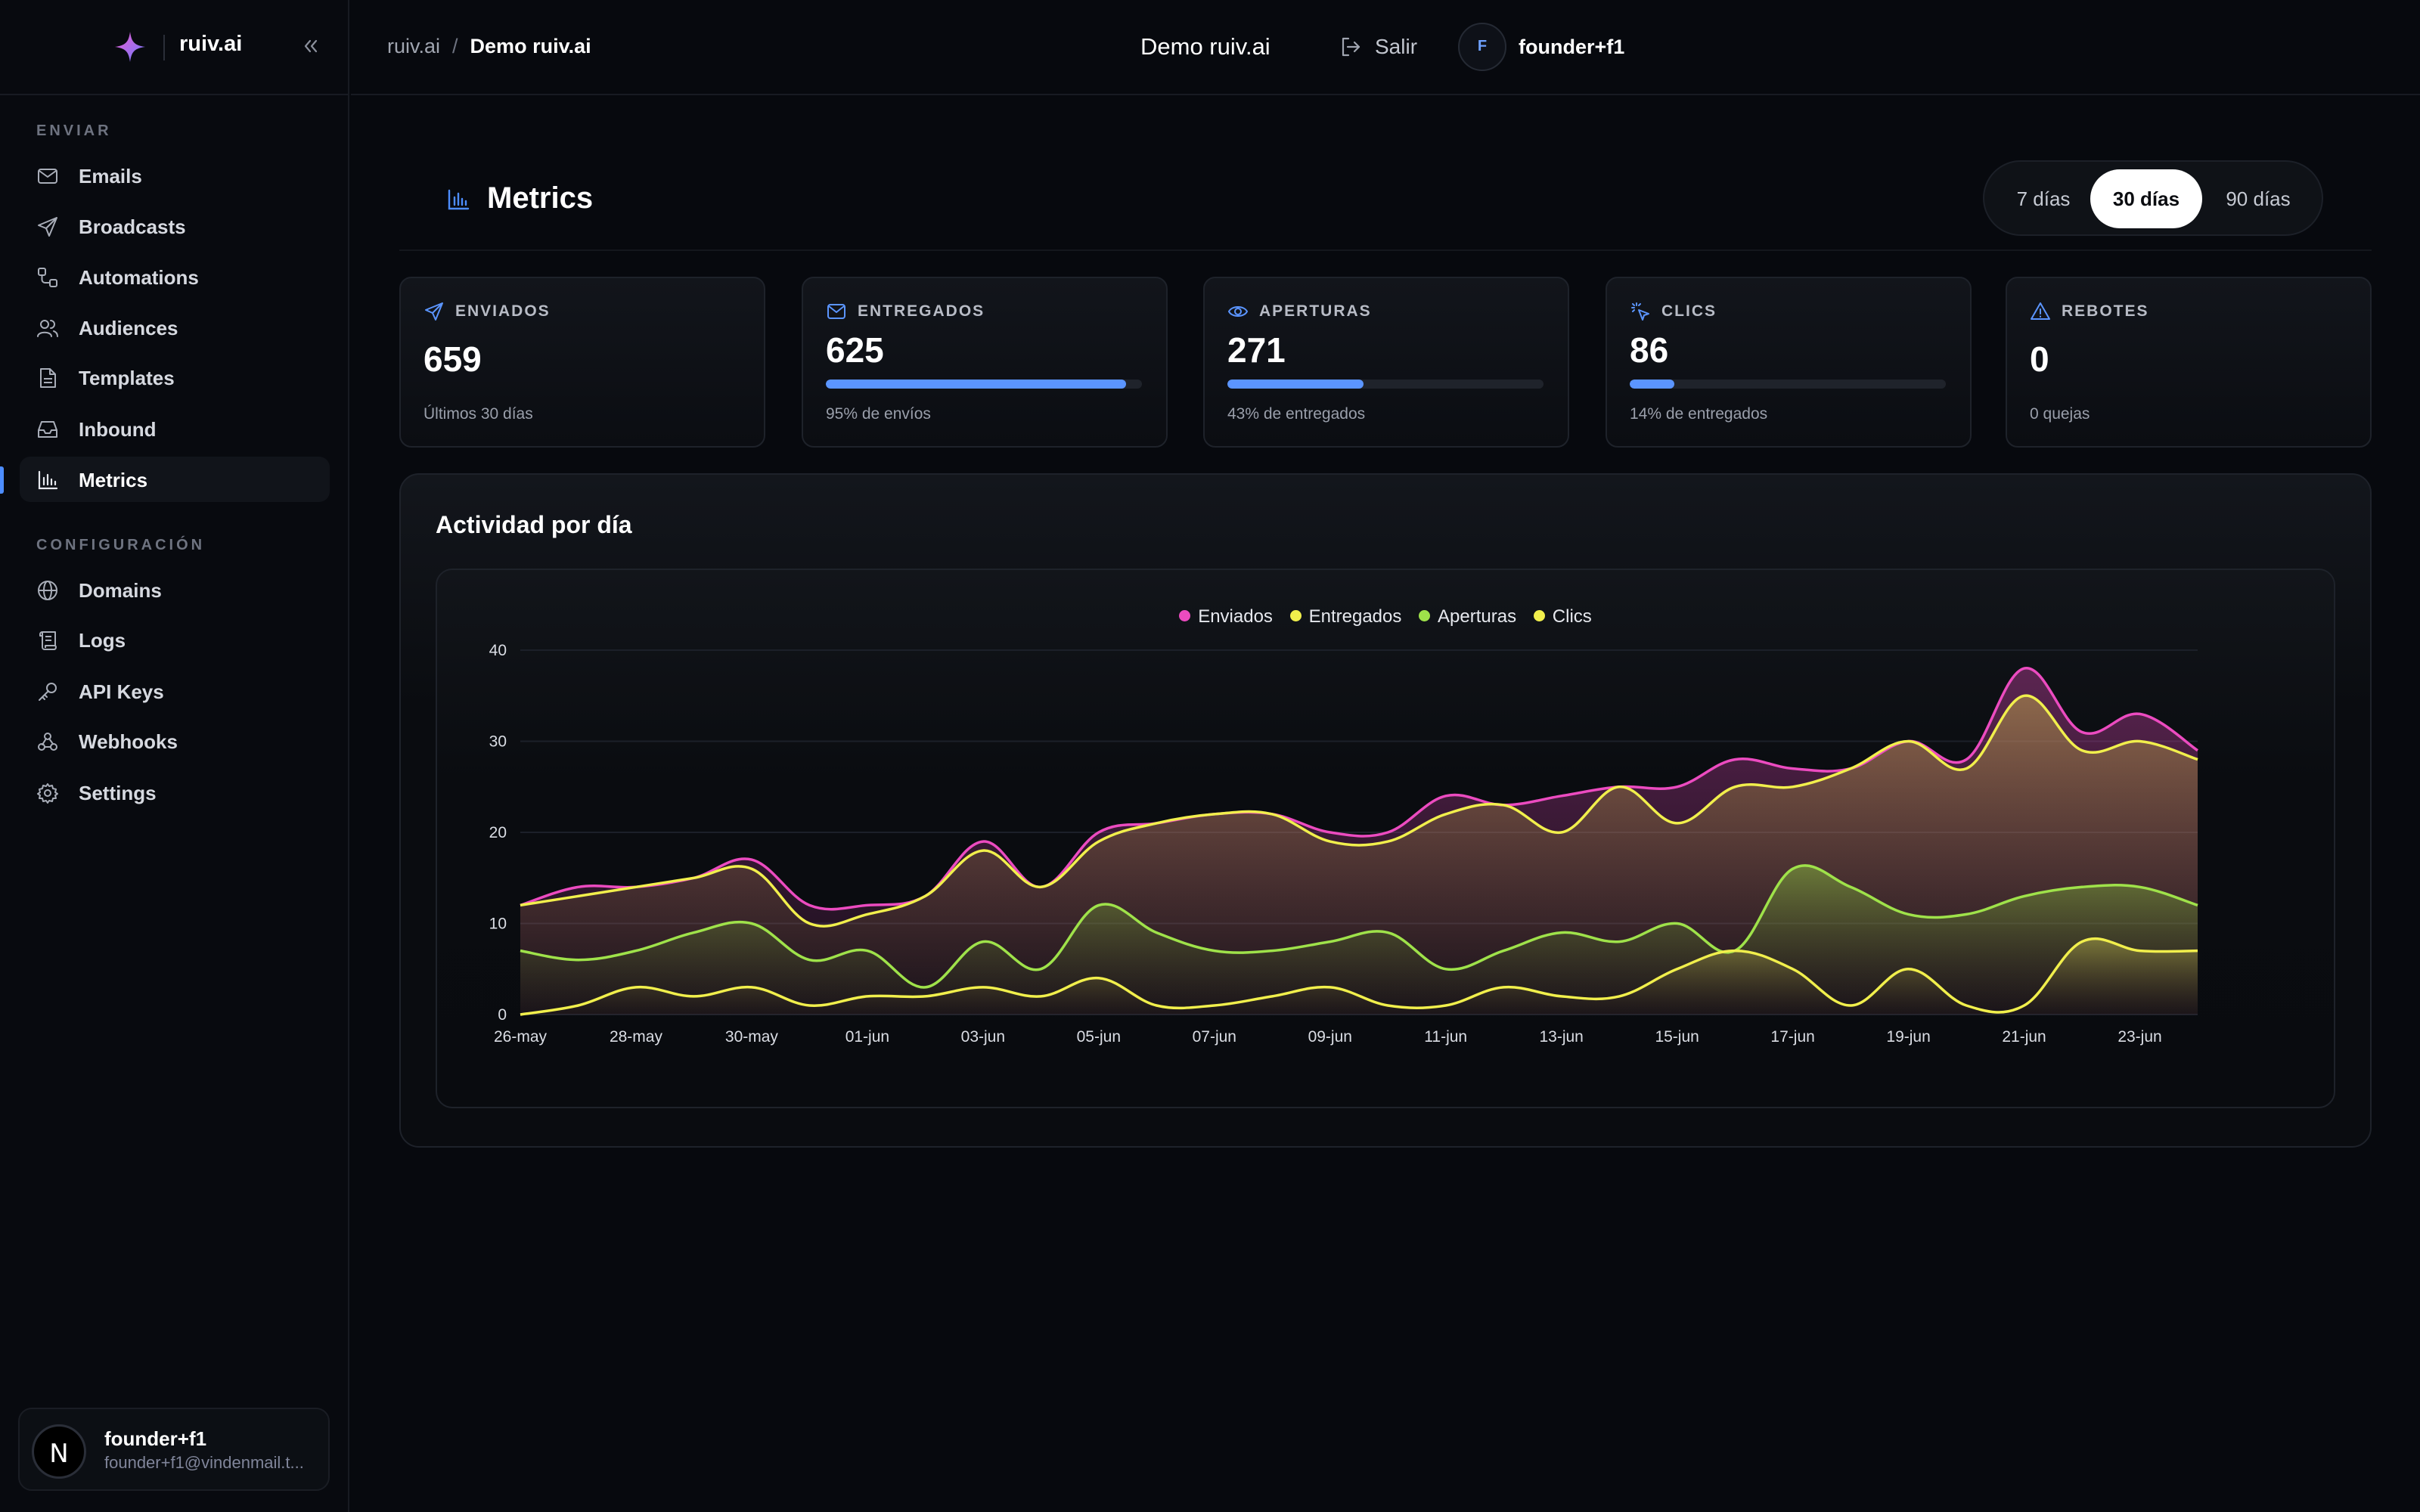  Describe the element at coordinates (498, 650) in the screenshot. I see `y-tick-label: 40` at that location.